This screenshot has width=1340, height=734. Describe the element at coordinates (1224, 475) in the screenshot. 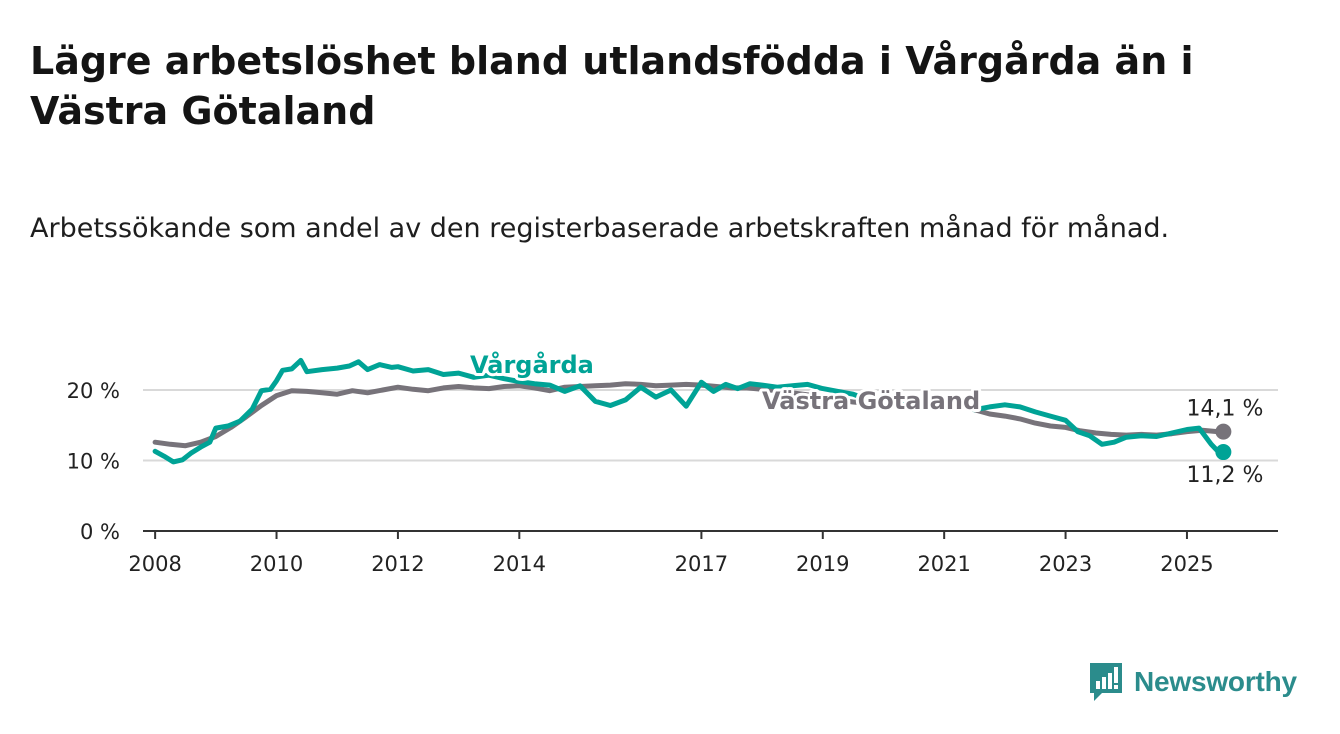

I see `end-value-label: 11,2 %` at that location.